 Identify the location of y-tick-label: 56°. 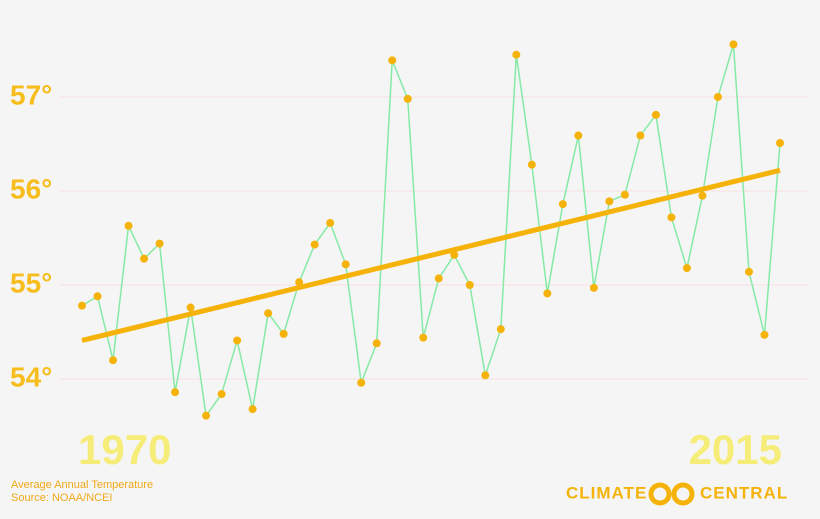
(31, 188).